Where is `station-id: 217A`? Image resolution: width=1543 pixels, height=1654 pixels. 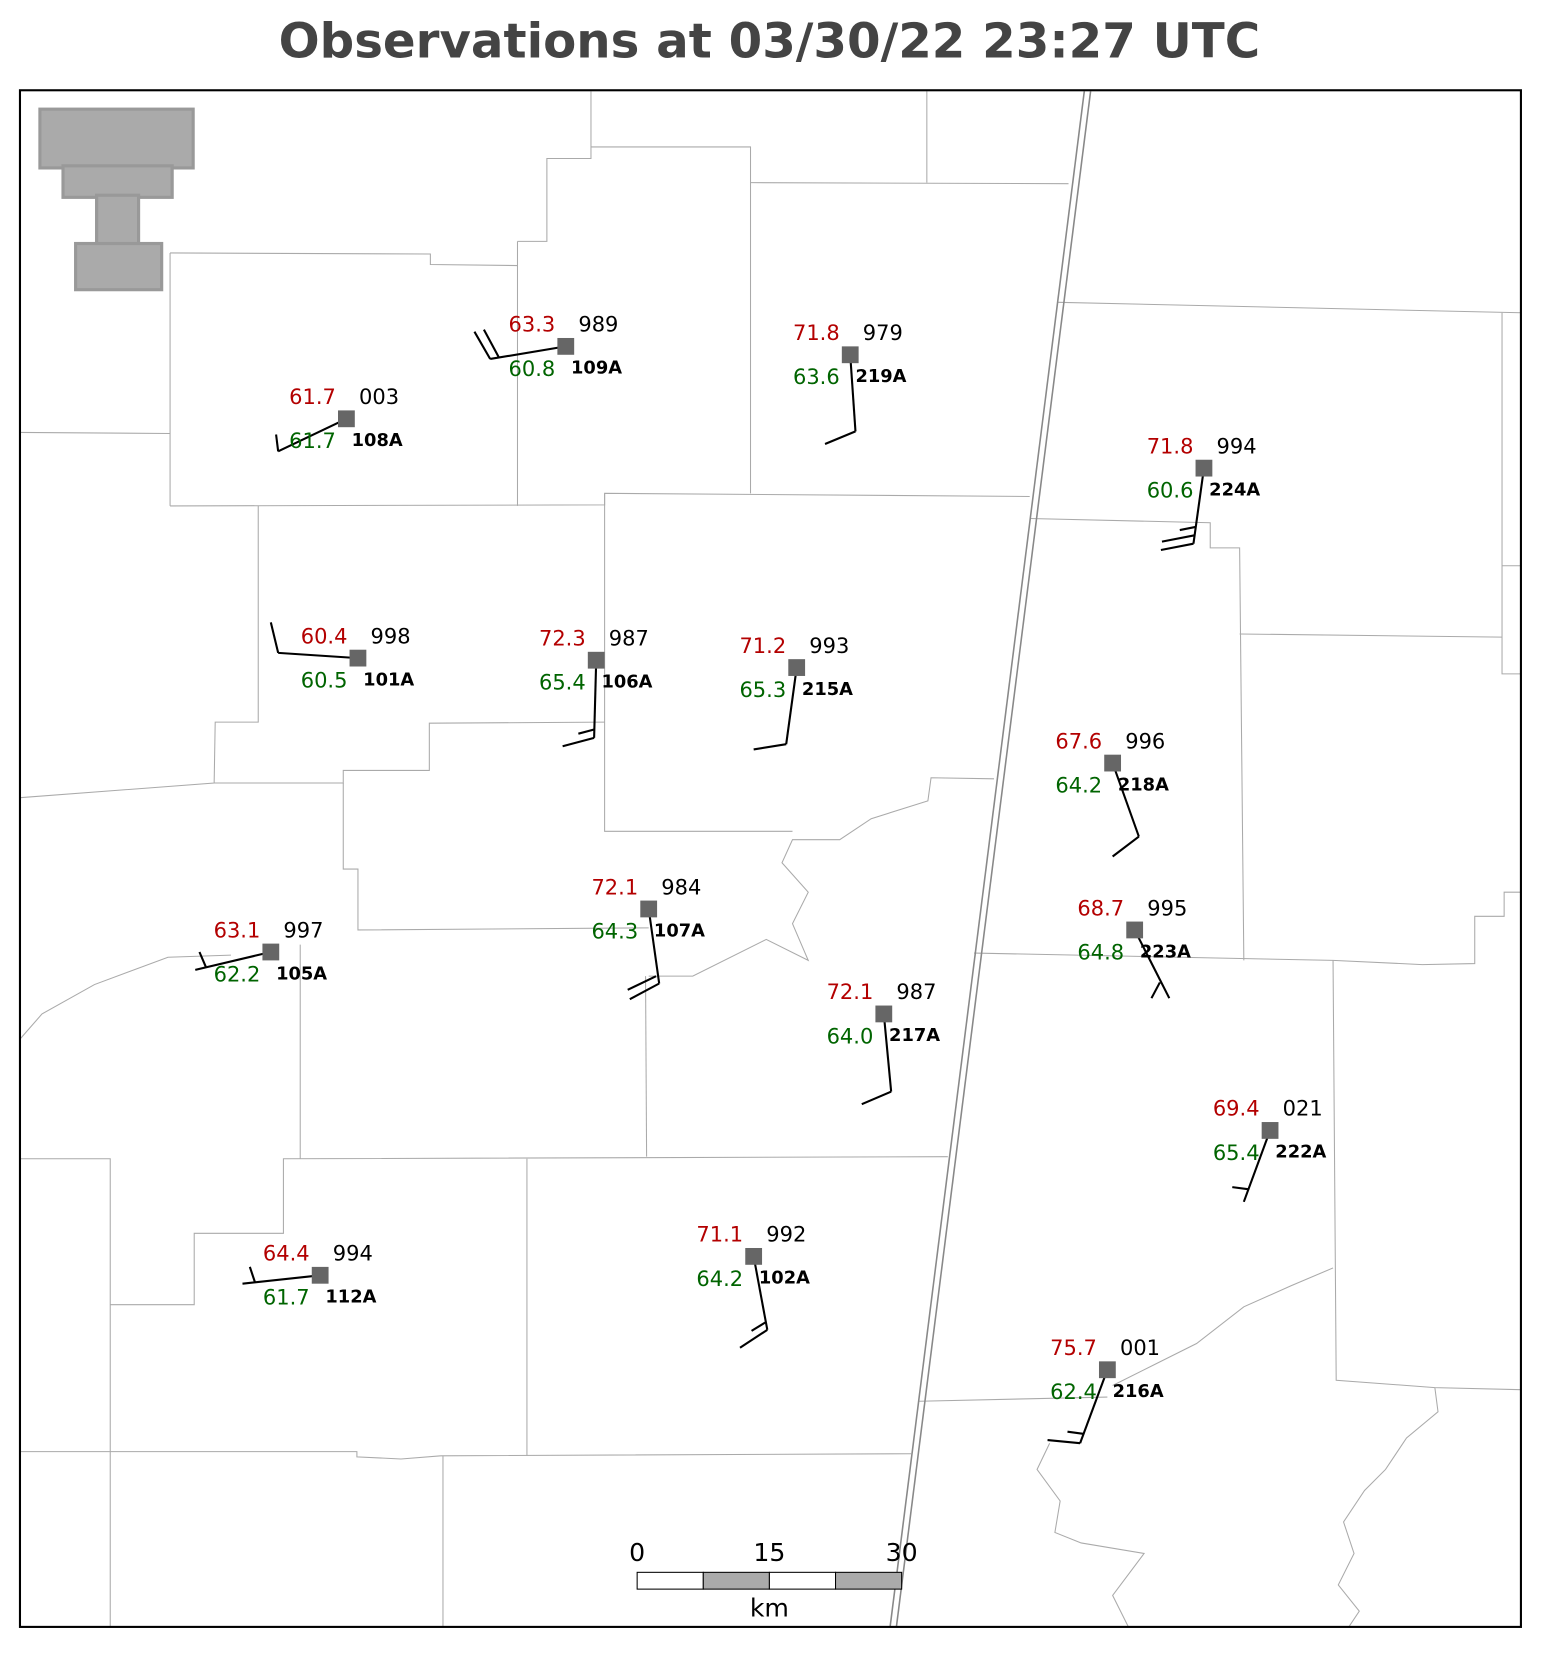
station-id: 217A is located at coordinates (914, 1035).